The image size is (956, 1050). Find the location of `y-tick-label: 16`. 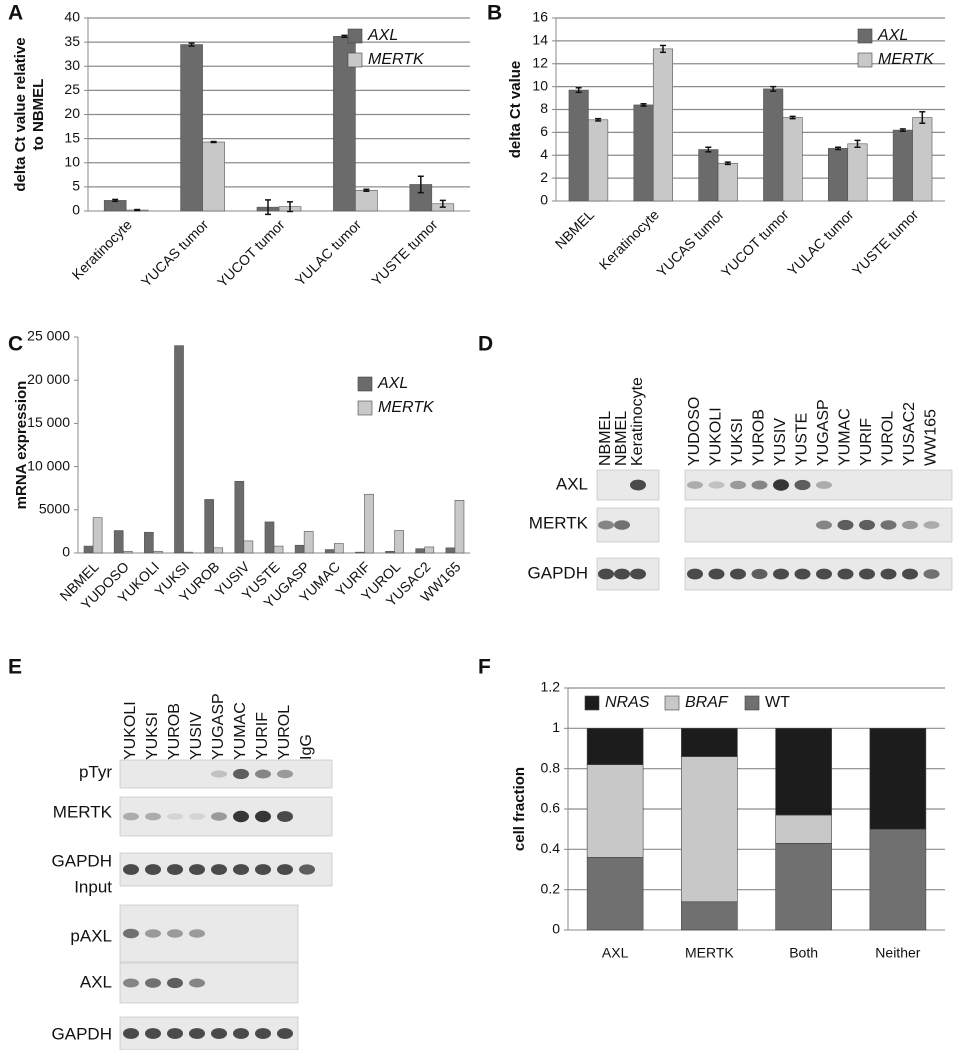

y-tick-label: 16 is located at coordinates (540, 17).